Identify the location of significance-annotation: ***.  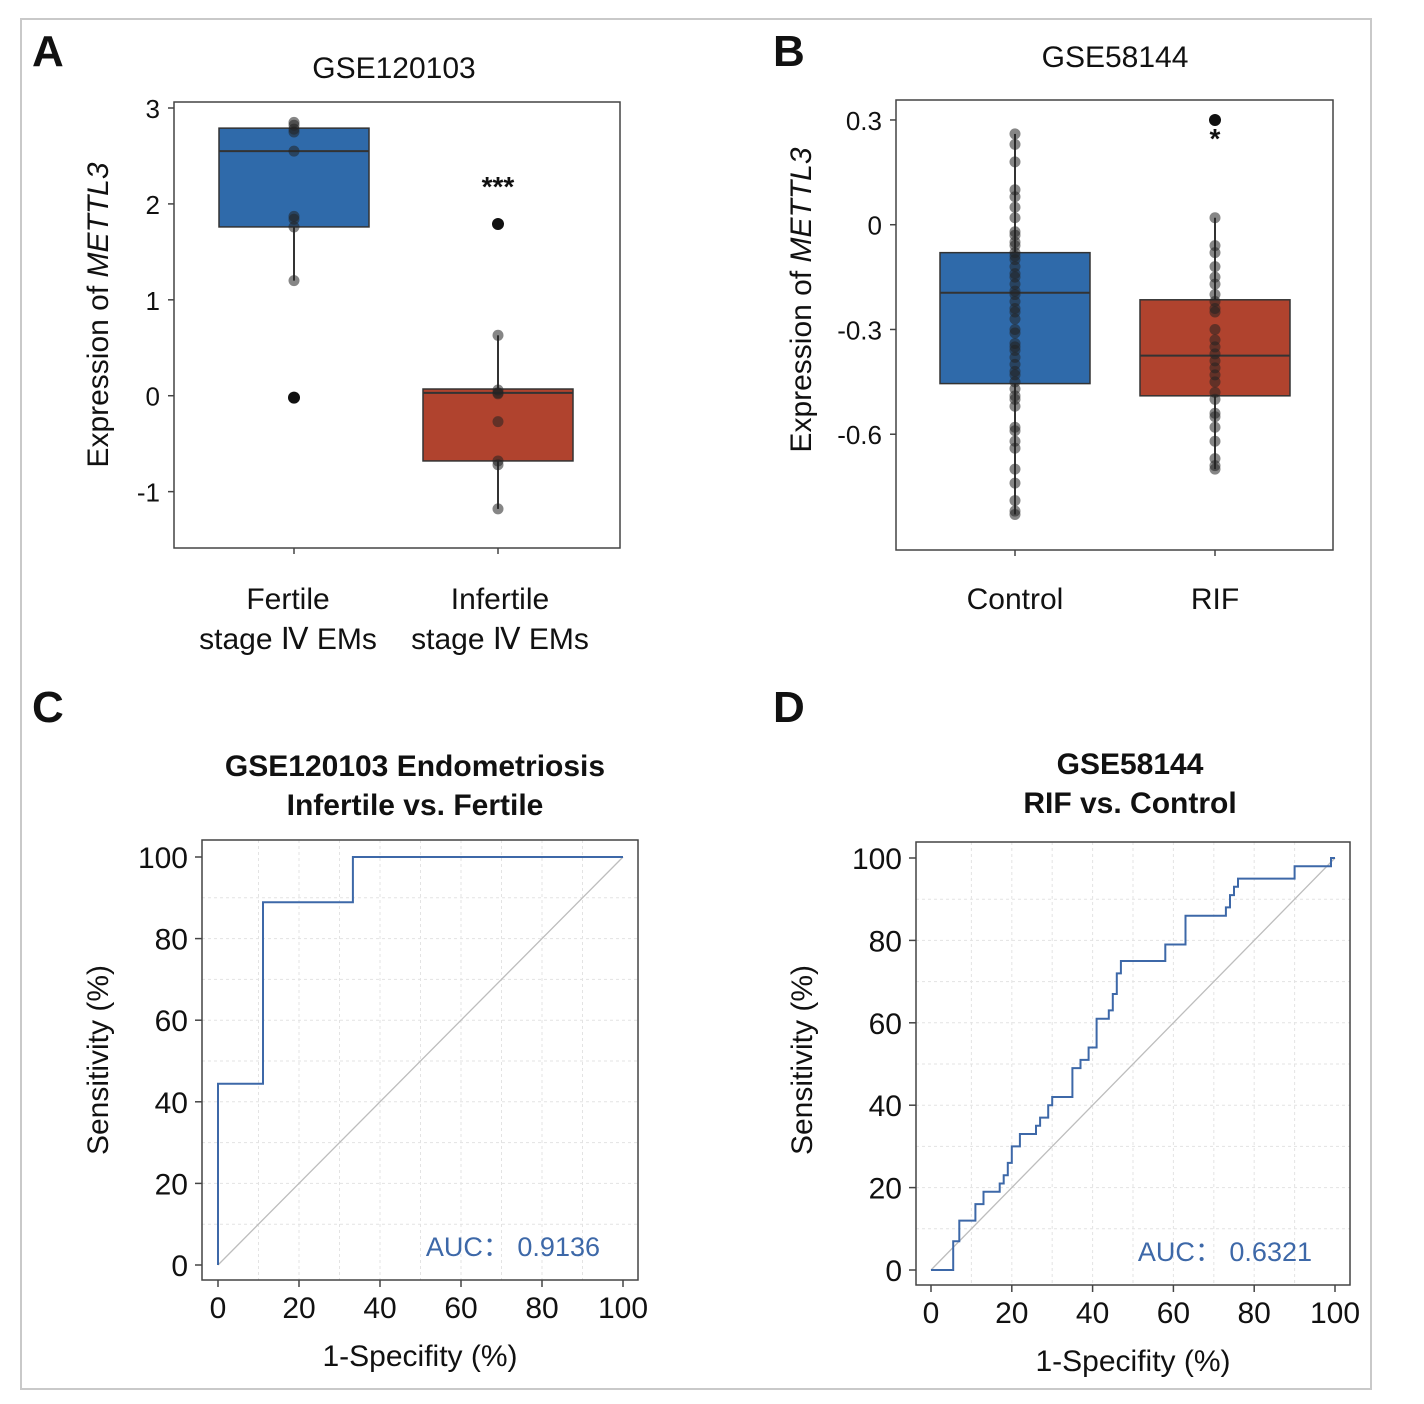
(498, 186).